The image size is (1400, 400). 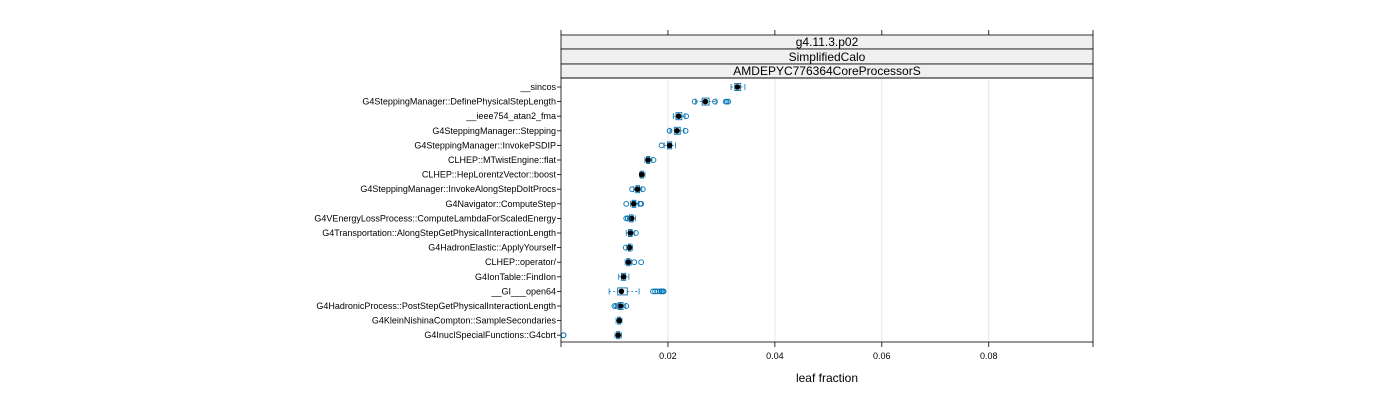 I want to click on strip-label-1: g4.11.3.p02, so click(x=827, y=42).